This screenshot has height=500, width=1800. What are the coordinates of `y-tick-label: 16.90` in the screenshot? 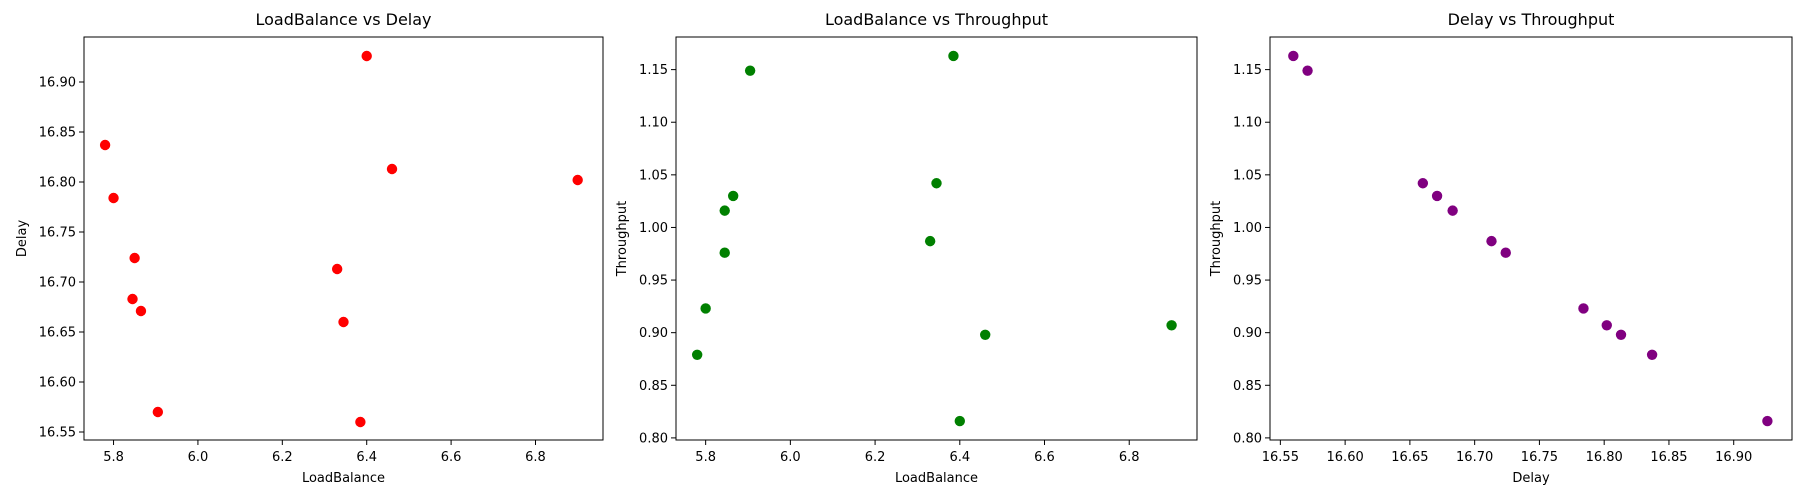 It's located at (57, 83).